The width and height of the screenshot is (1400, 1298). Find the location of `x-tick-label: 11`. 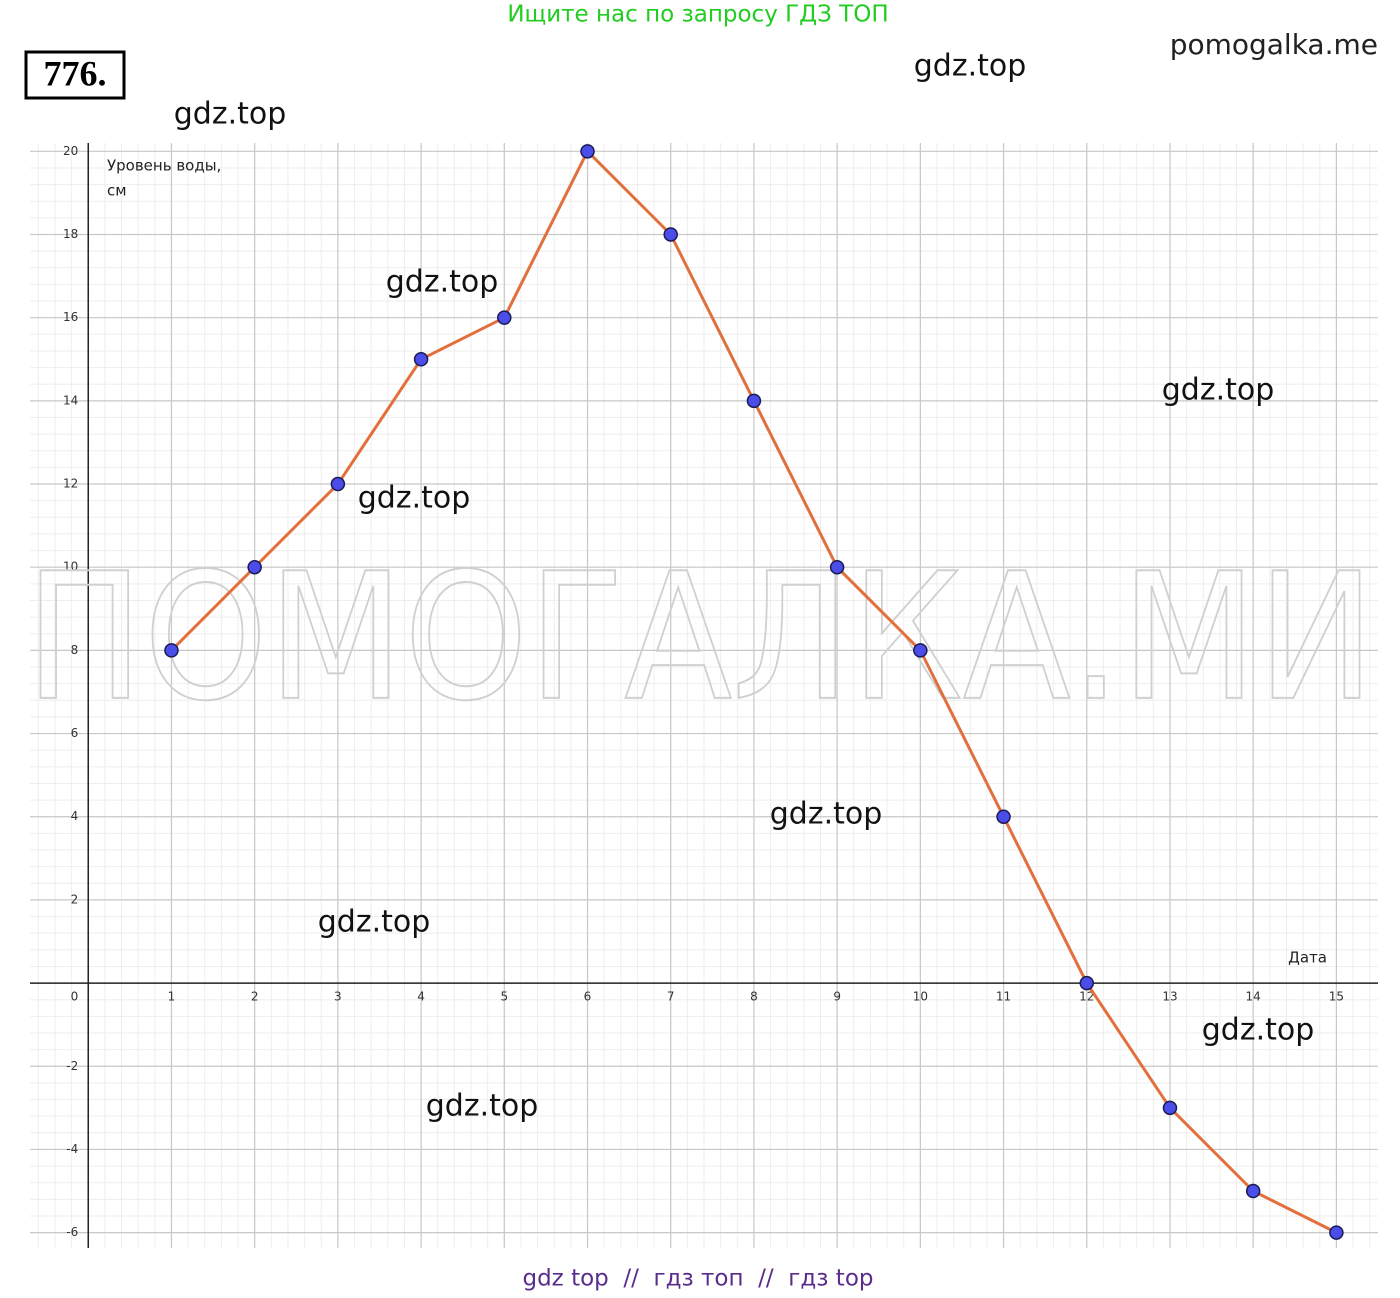

x-tick-label: 11 is located at coordinates (1003, 997).